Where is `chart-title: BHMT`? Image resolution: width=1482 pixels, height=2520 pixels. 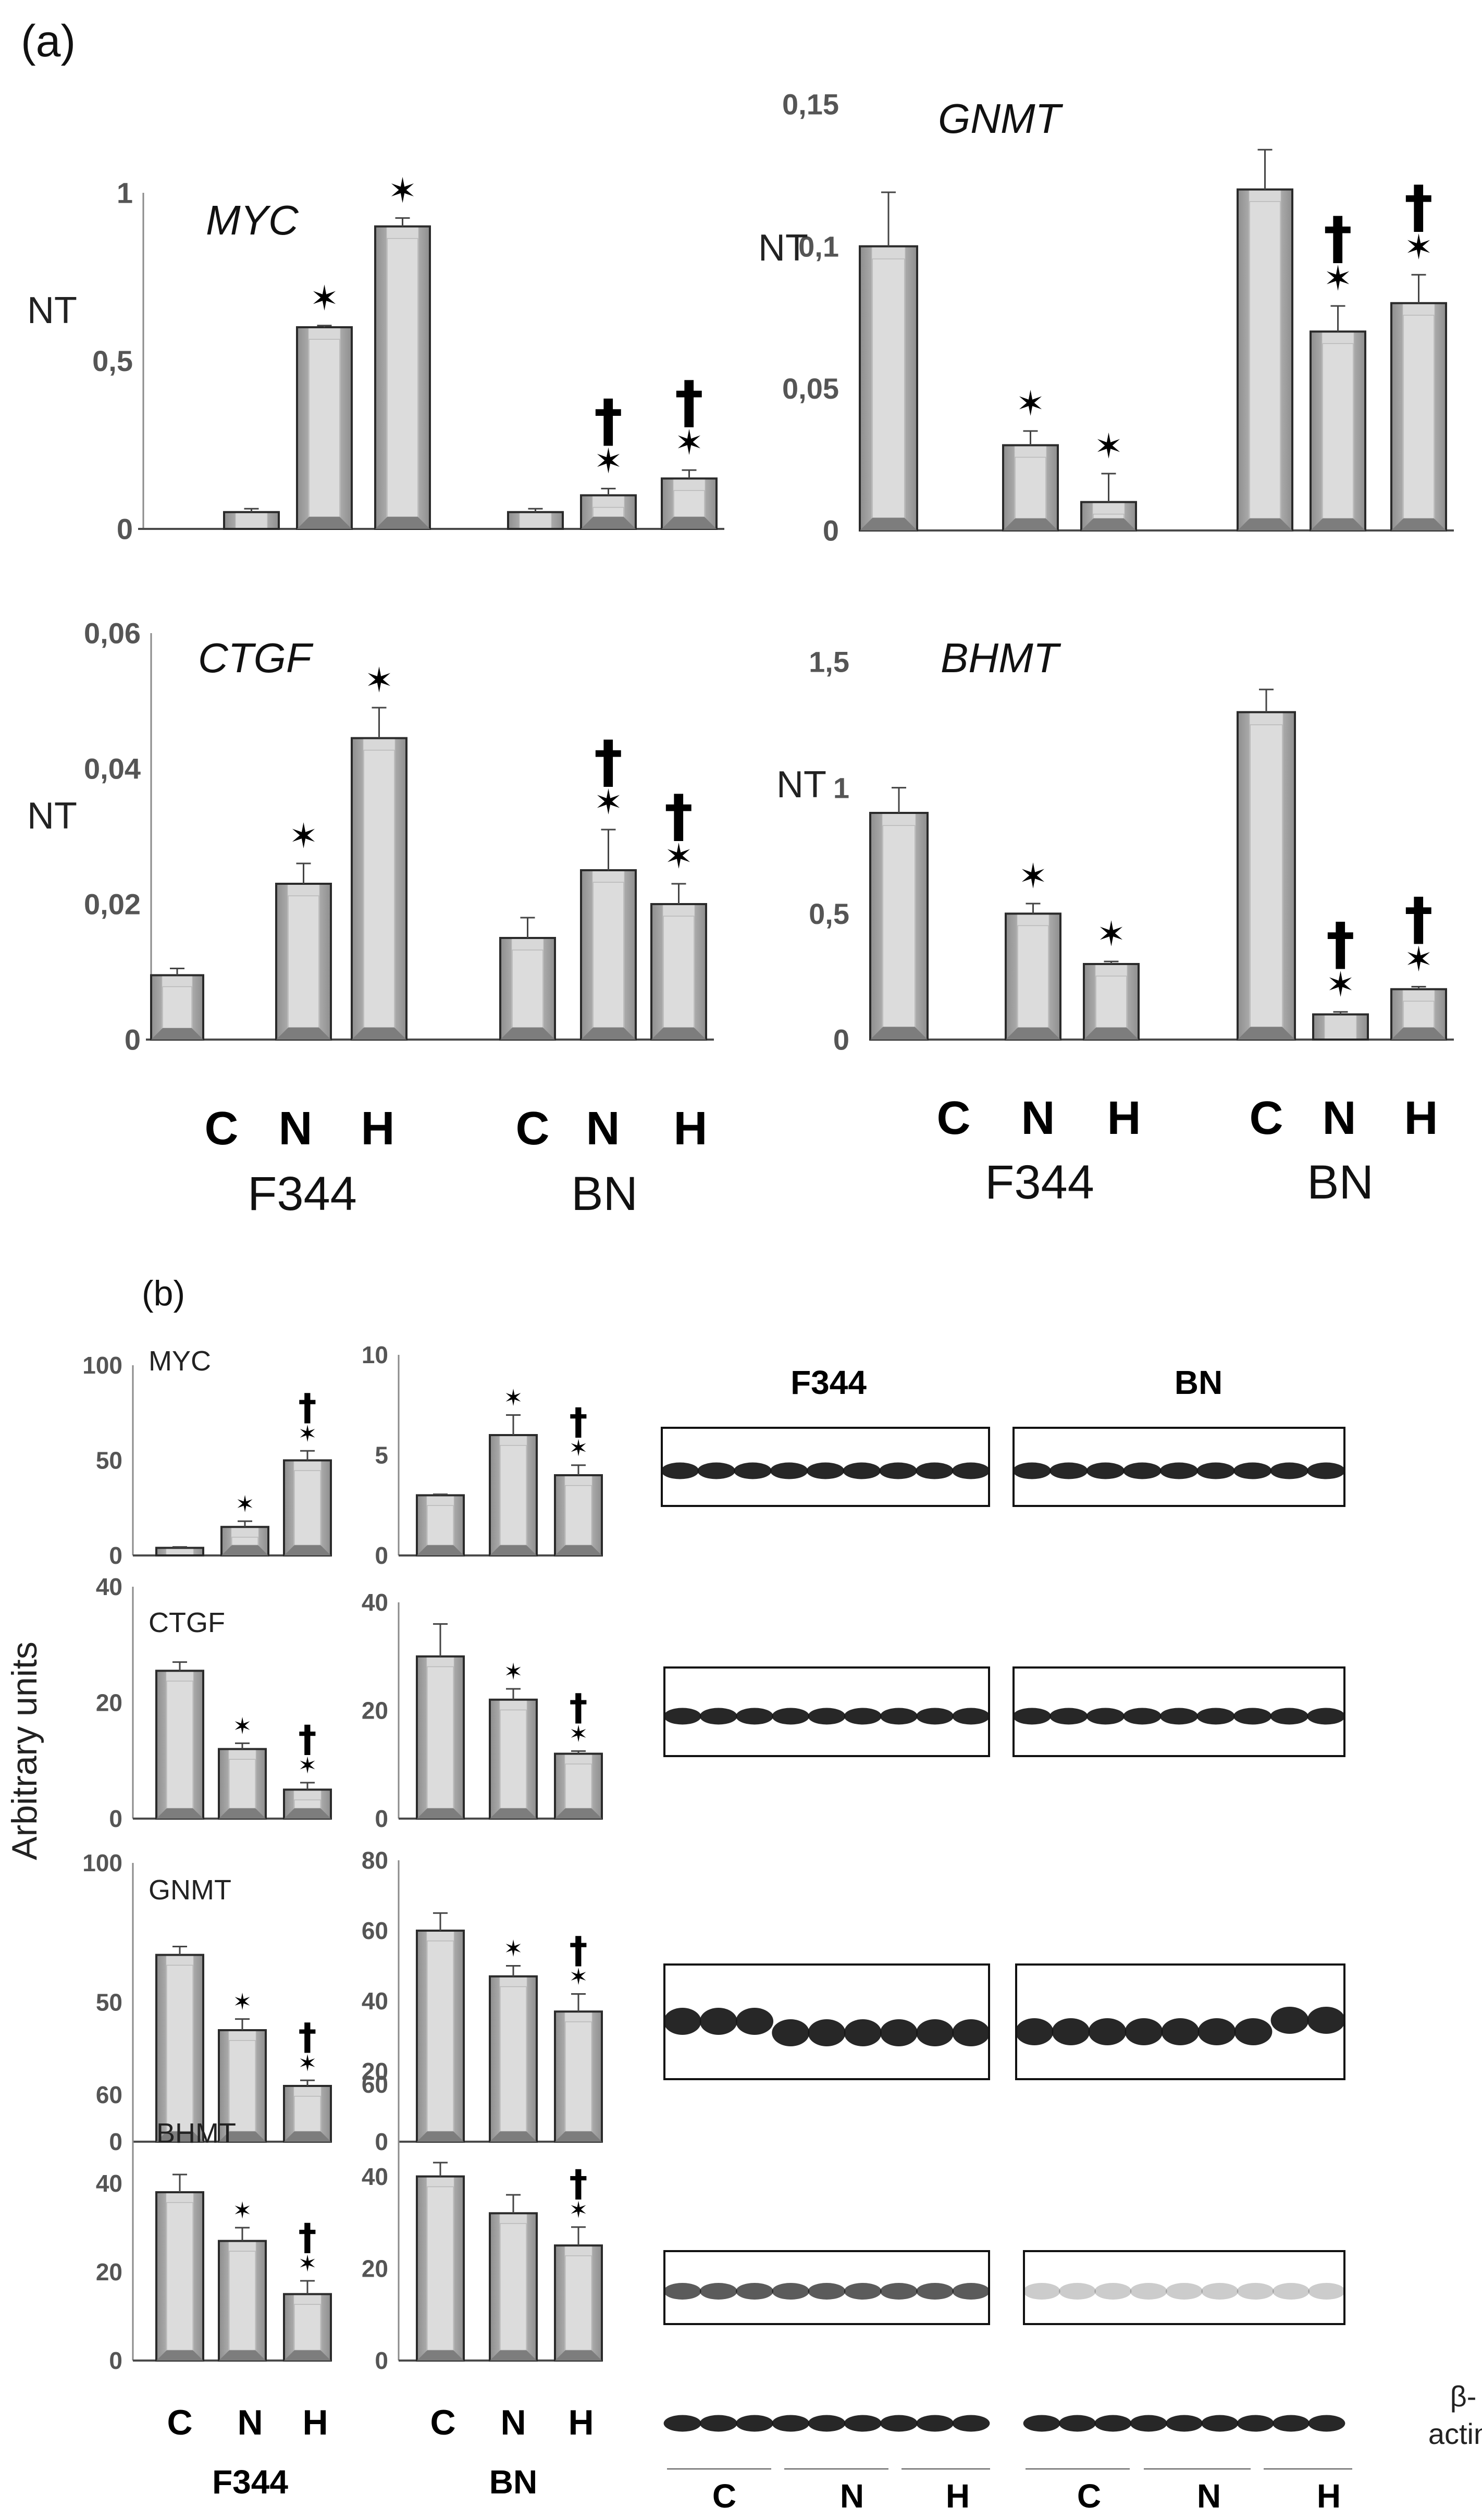 chart-title: BHMT is located at coordinates (1001, 658).